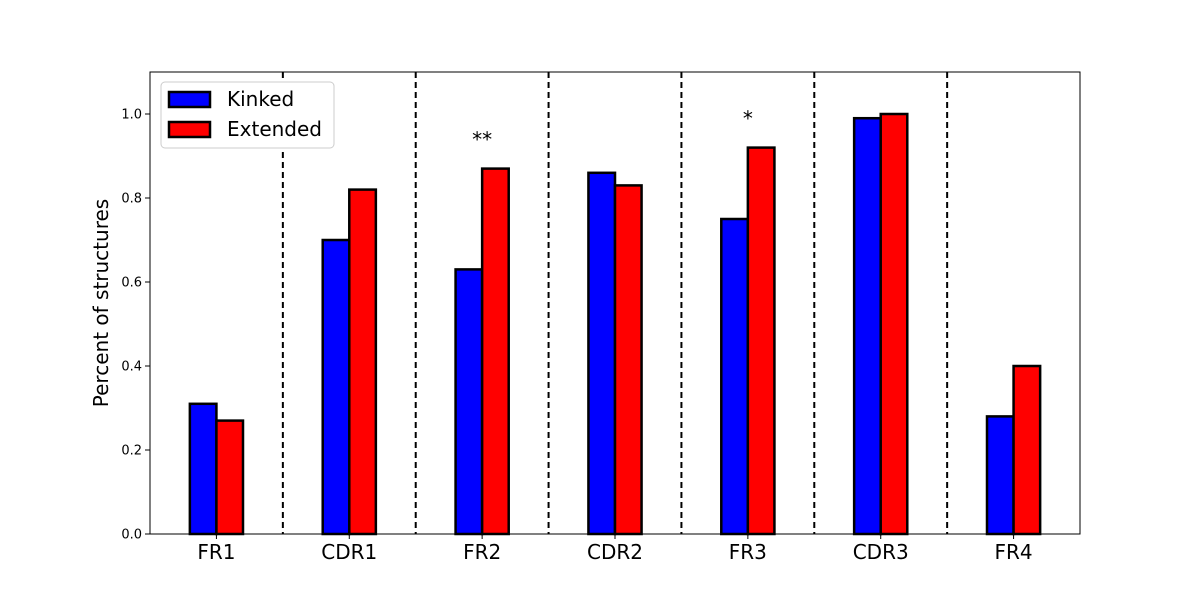  What do you see at coordinates (628, 360) in the screenshot?
I see `bar-extended-cdr2` at bounding box center [628, 360].